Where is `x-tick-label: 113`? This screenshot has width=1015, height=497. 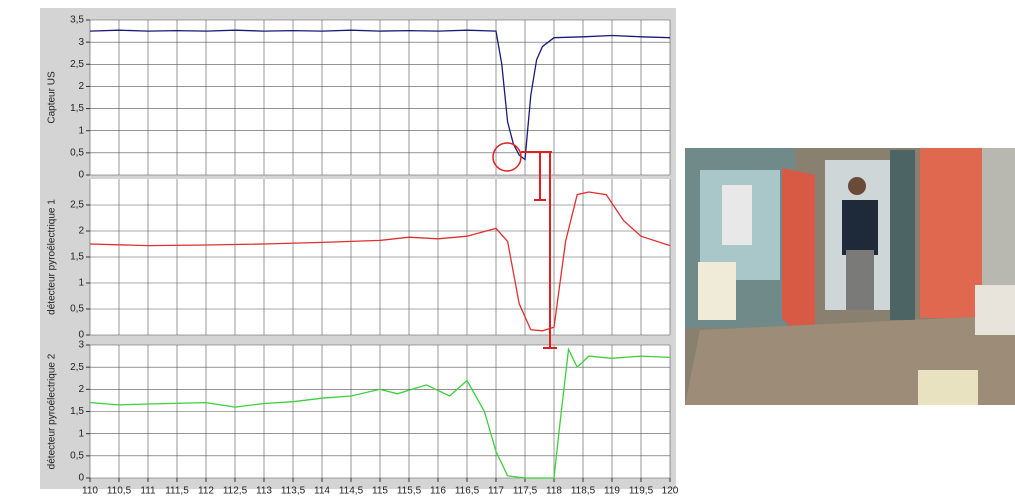 x-tick-label: 113 is located at coordinates (264, 491).